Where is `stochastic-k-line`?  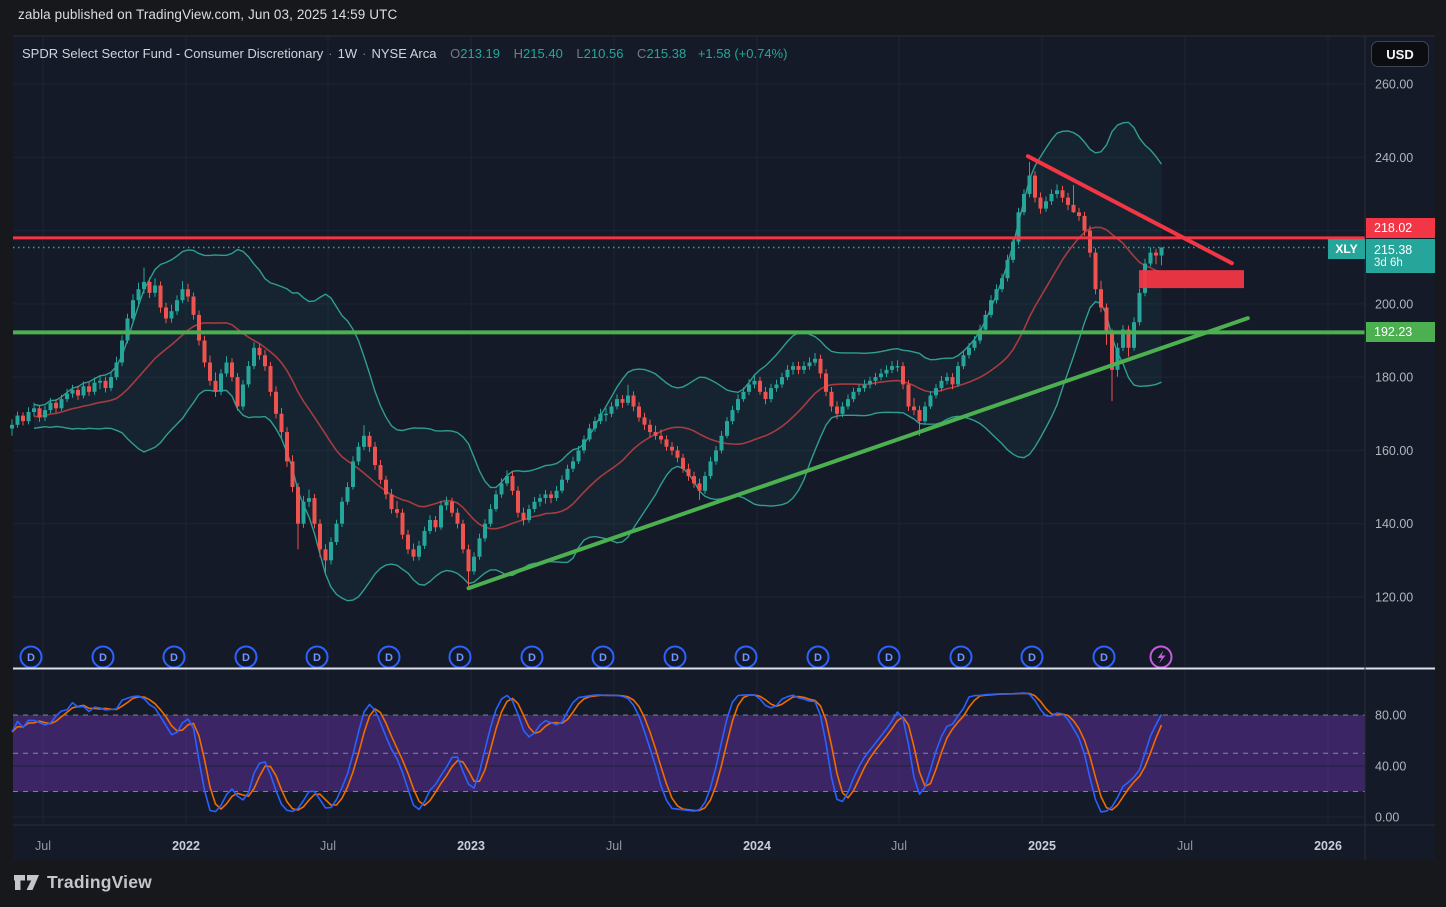 stochastic-k-line is located at coordinates (587, 752).